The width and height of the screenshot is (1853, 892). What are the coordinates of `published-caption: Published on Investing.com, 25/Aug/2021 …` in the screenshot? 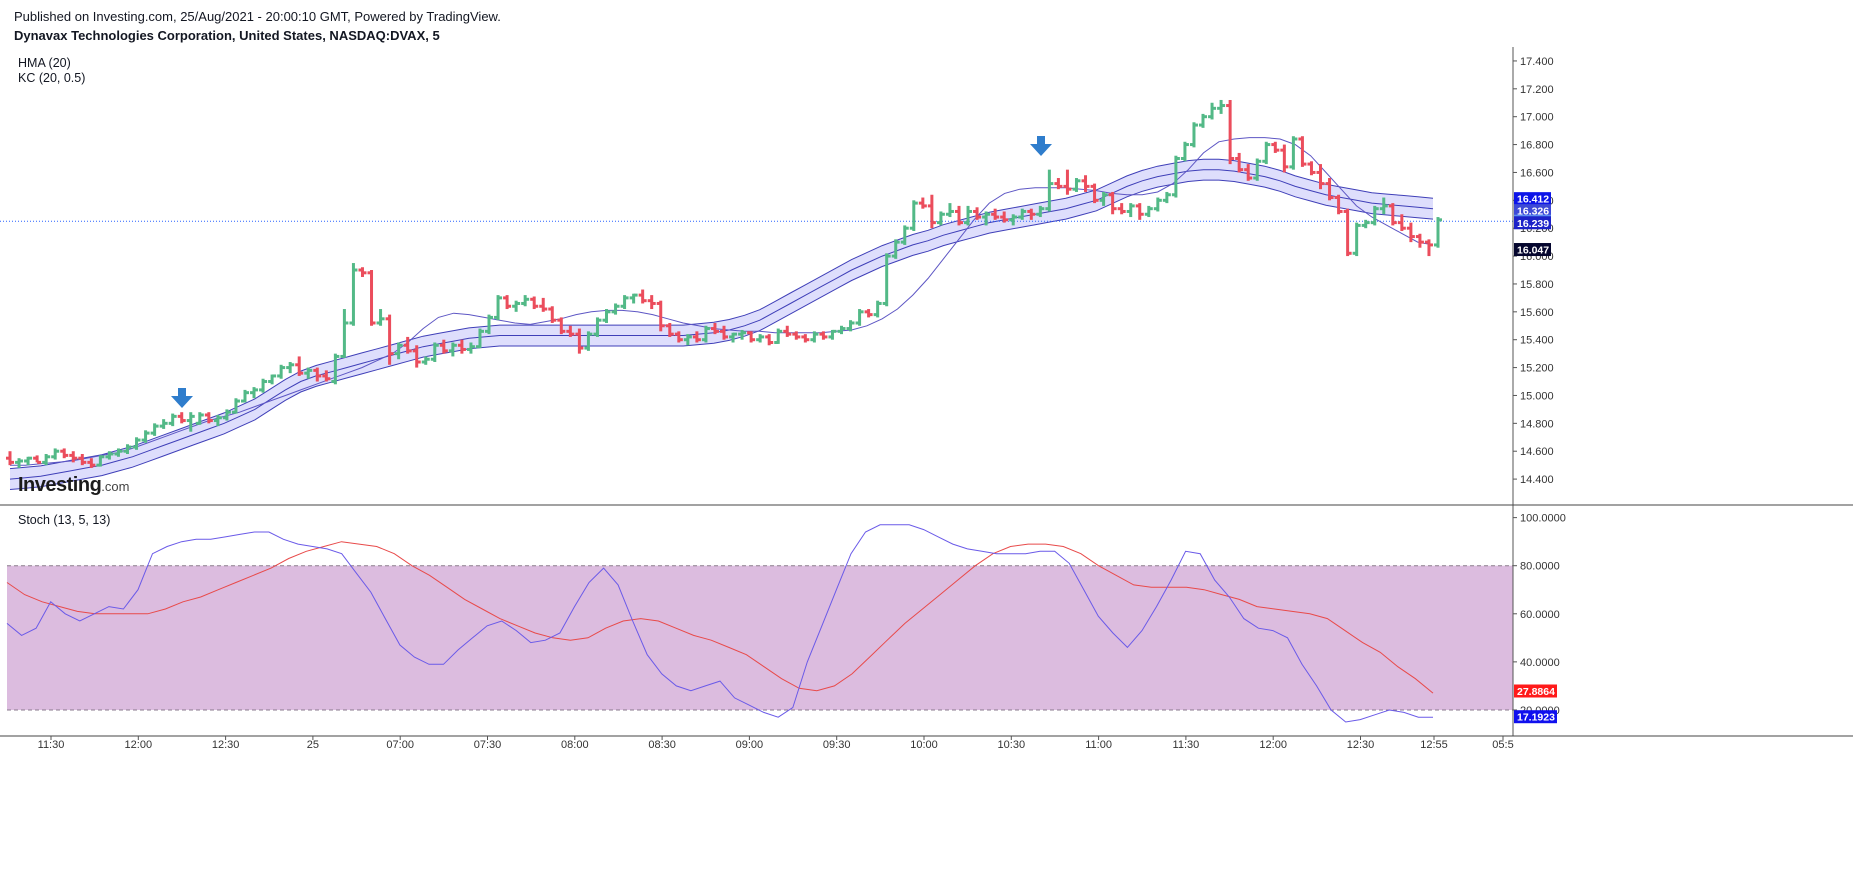 It's located at (257, 16).